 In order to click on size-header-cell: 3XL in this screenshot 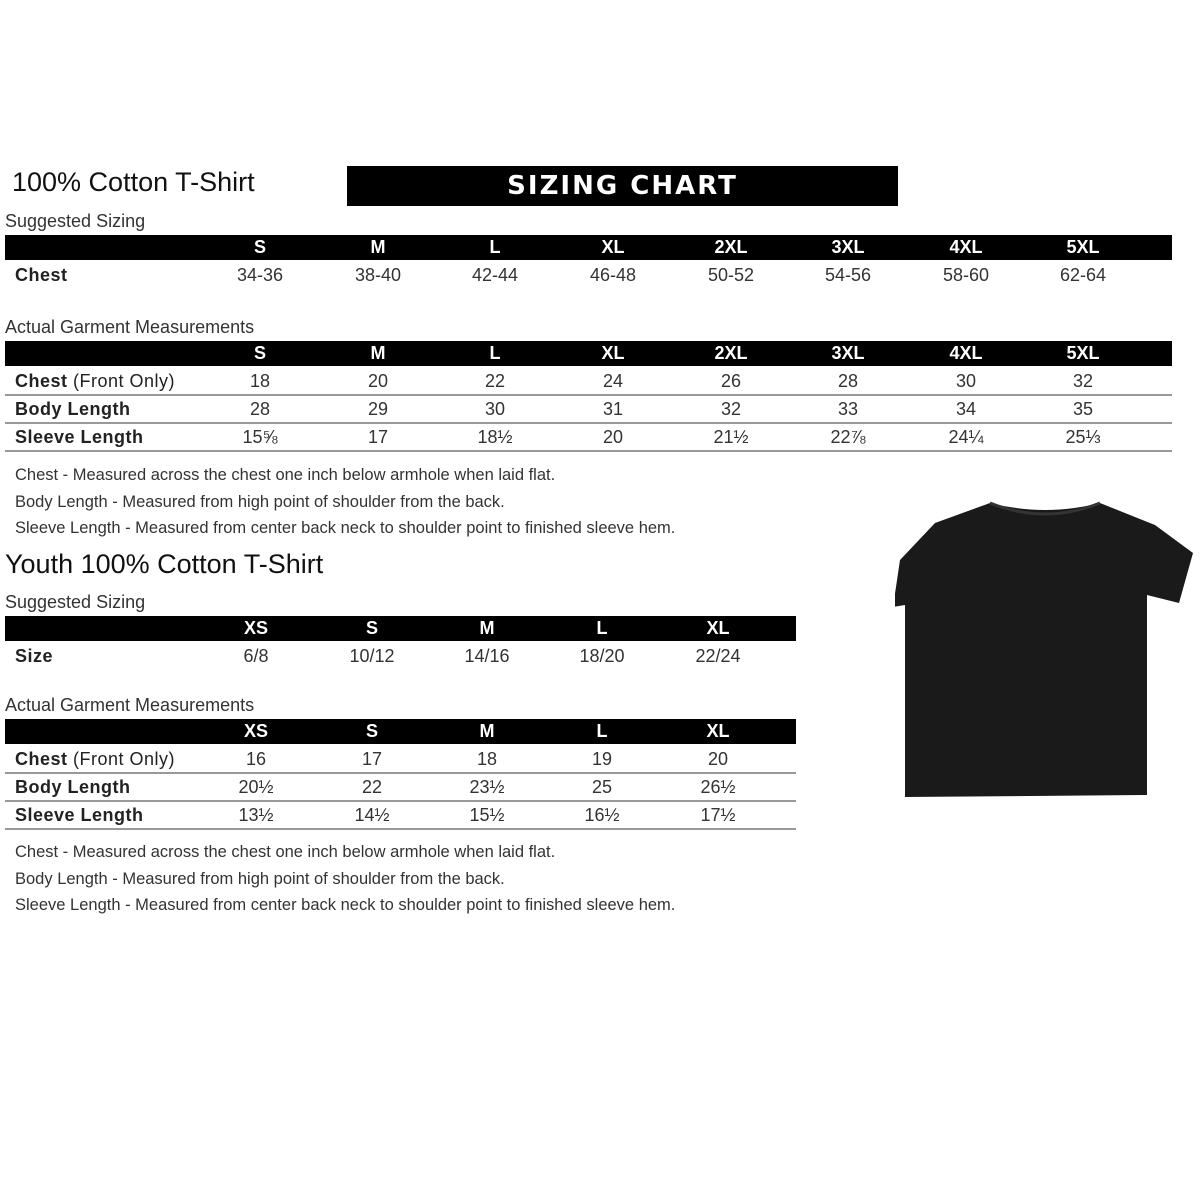, I will do `click(848, 353)`.